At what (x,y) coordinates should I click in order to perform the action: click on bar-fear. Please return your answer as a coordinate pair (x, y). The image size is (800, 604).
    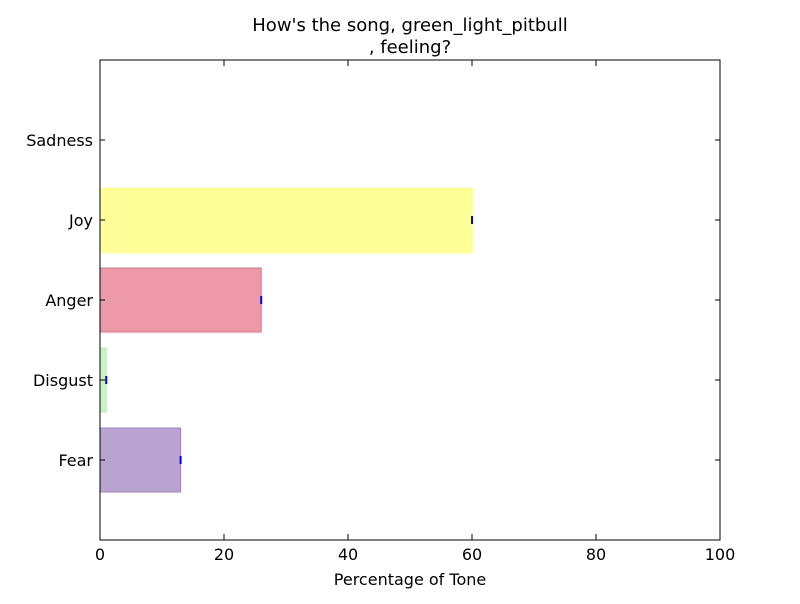
    Looking at the image, I should click on (140, 460).